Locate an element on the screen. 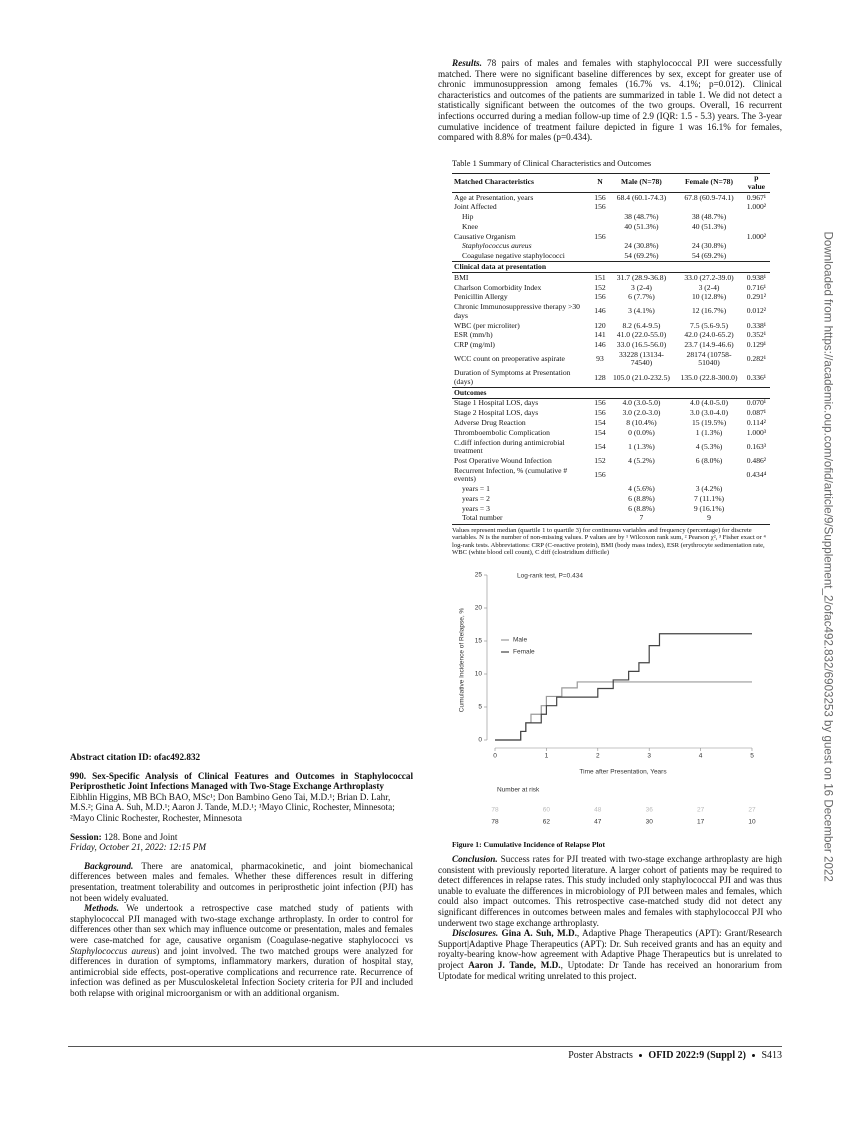  table-cell: 105.0 (21.0-232.5) is located at coordinates (641, 377).